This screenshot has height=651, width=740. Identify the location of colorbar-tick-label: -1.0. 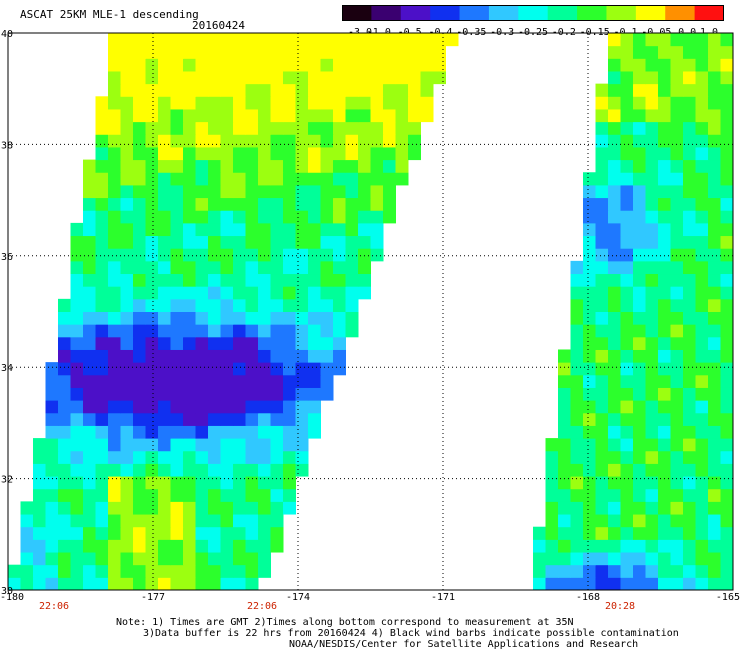
(379, 32).